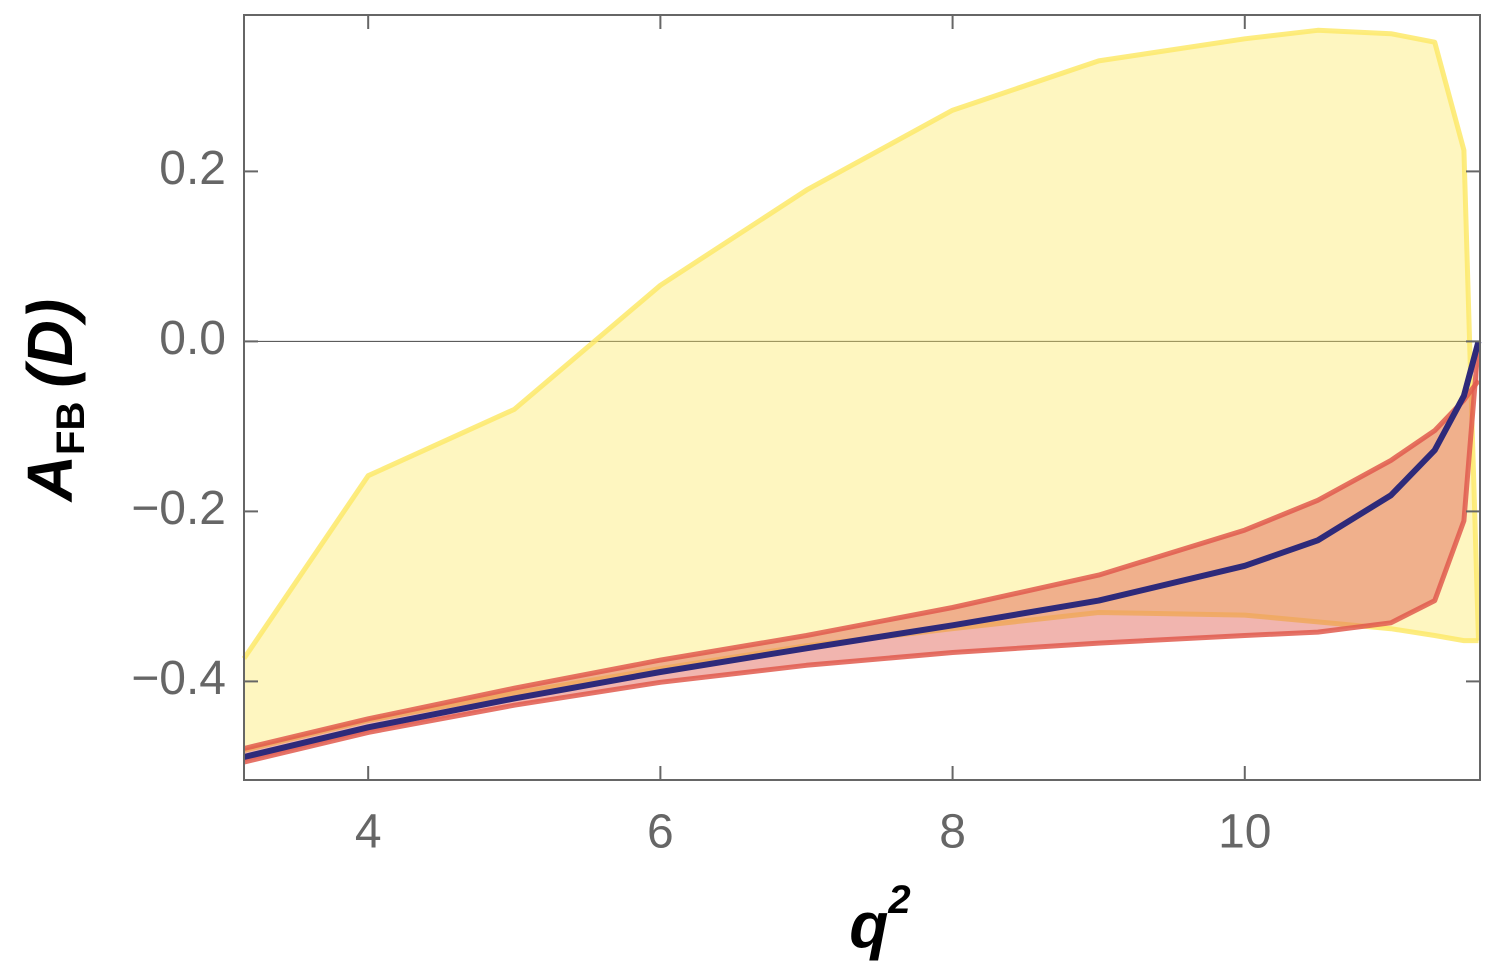 The image size is (1500, 980). I want to click on y-tick-label: 0.2, so click(192, 168).